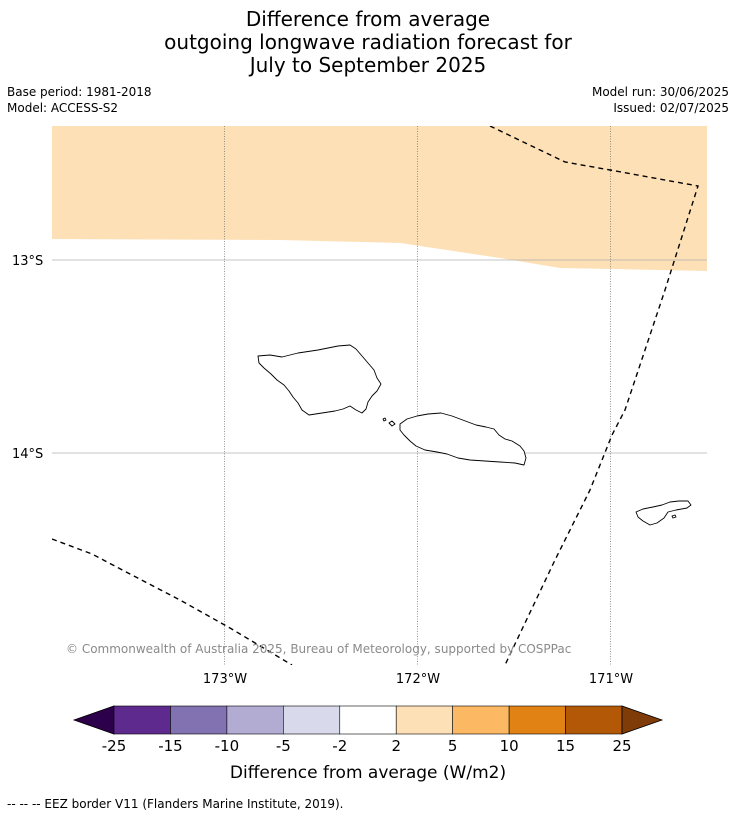 Image resolution: width=736 pixels, height=816 pixels. I want to click on colorbar-tick-label: 15, so click(565, 746).